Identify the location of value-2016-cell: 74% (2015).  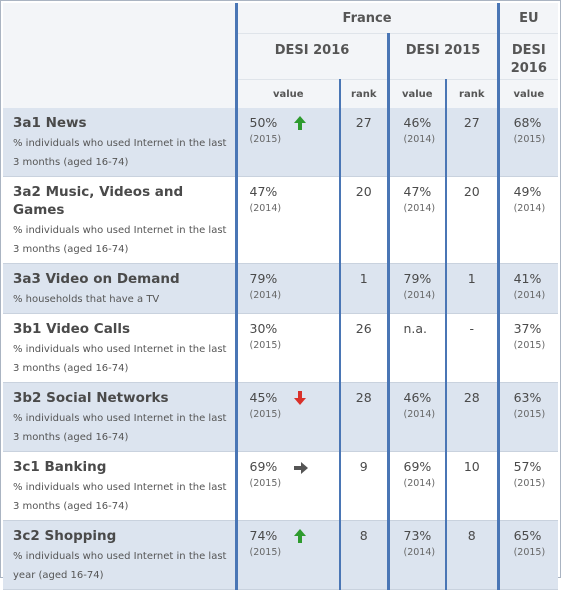
(265, 555).